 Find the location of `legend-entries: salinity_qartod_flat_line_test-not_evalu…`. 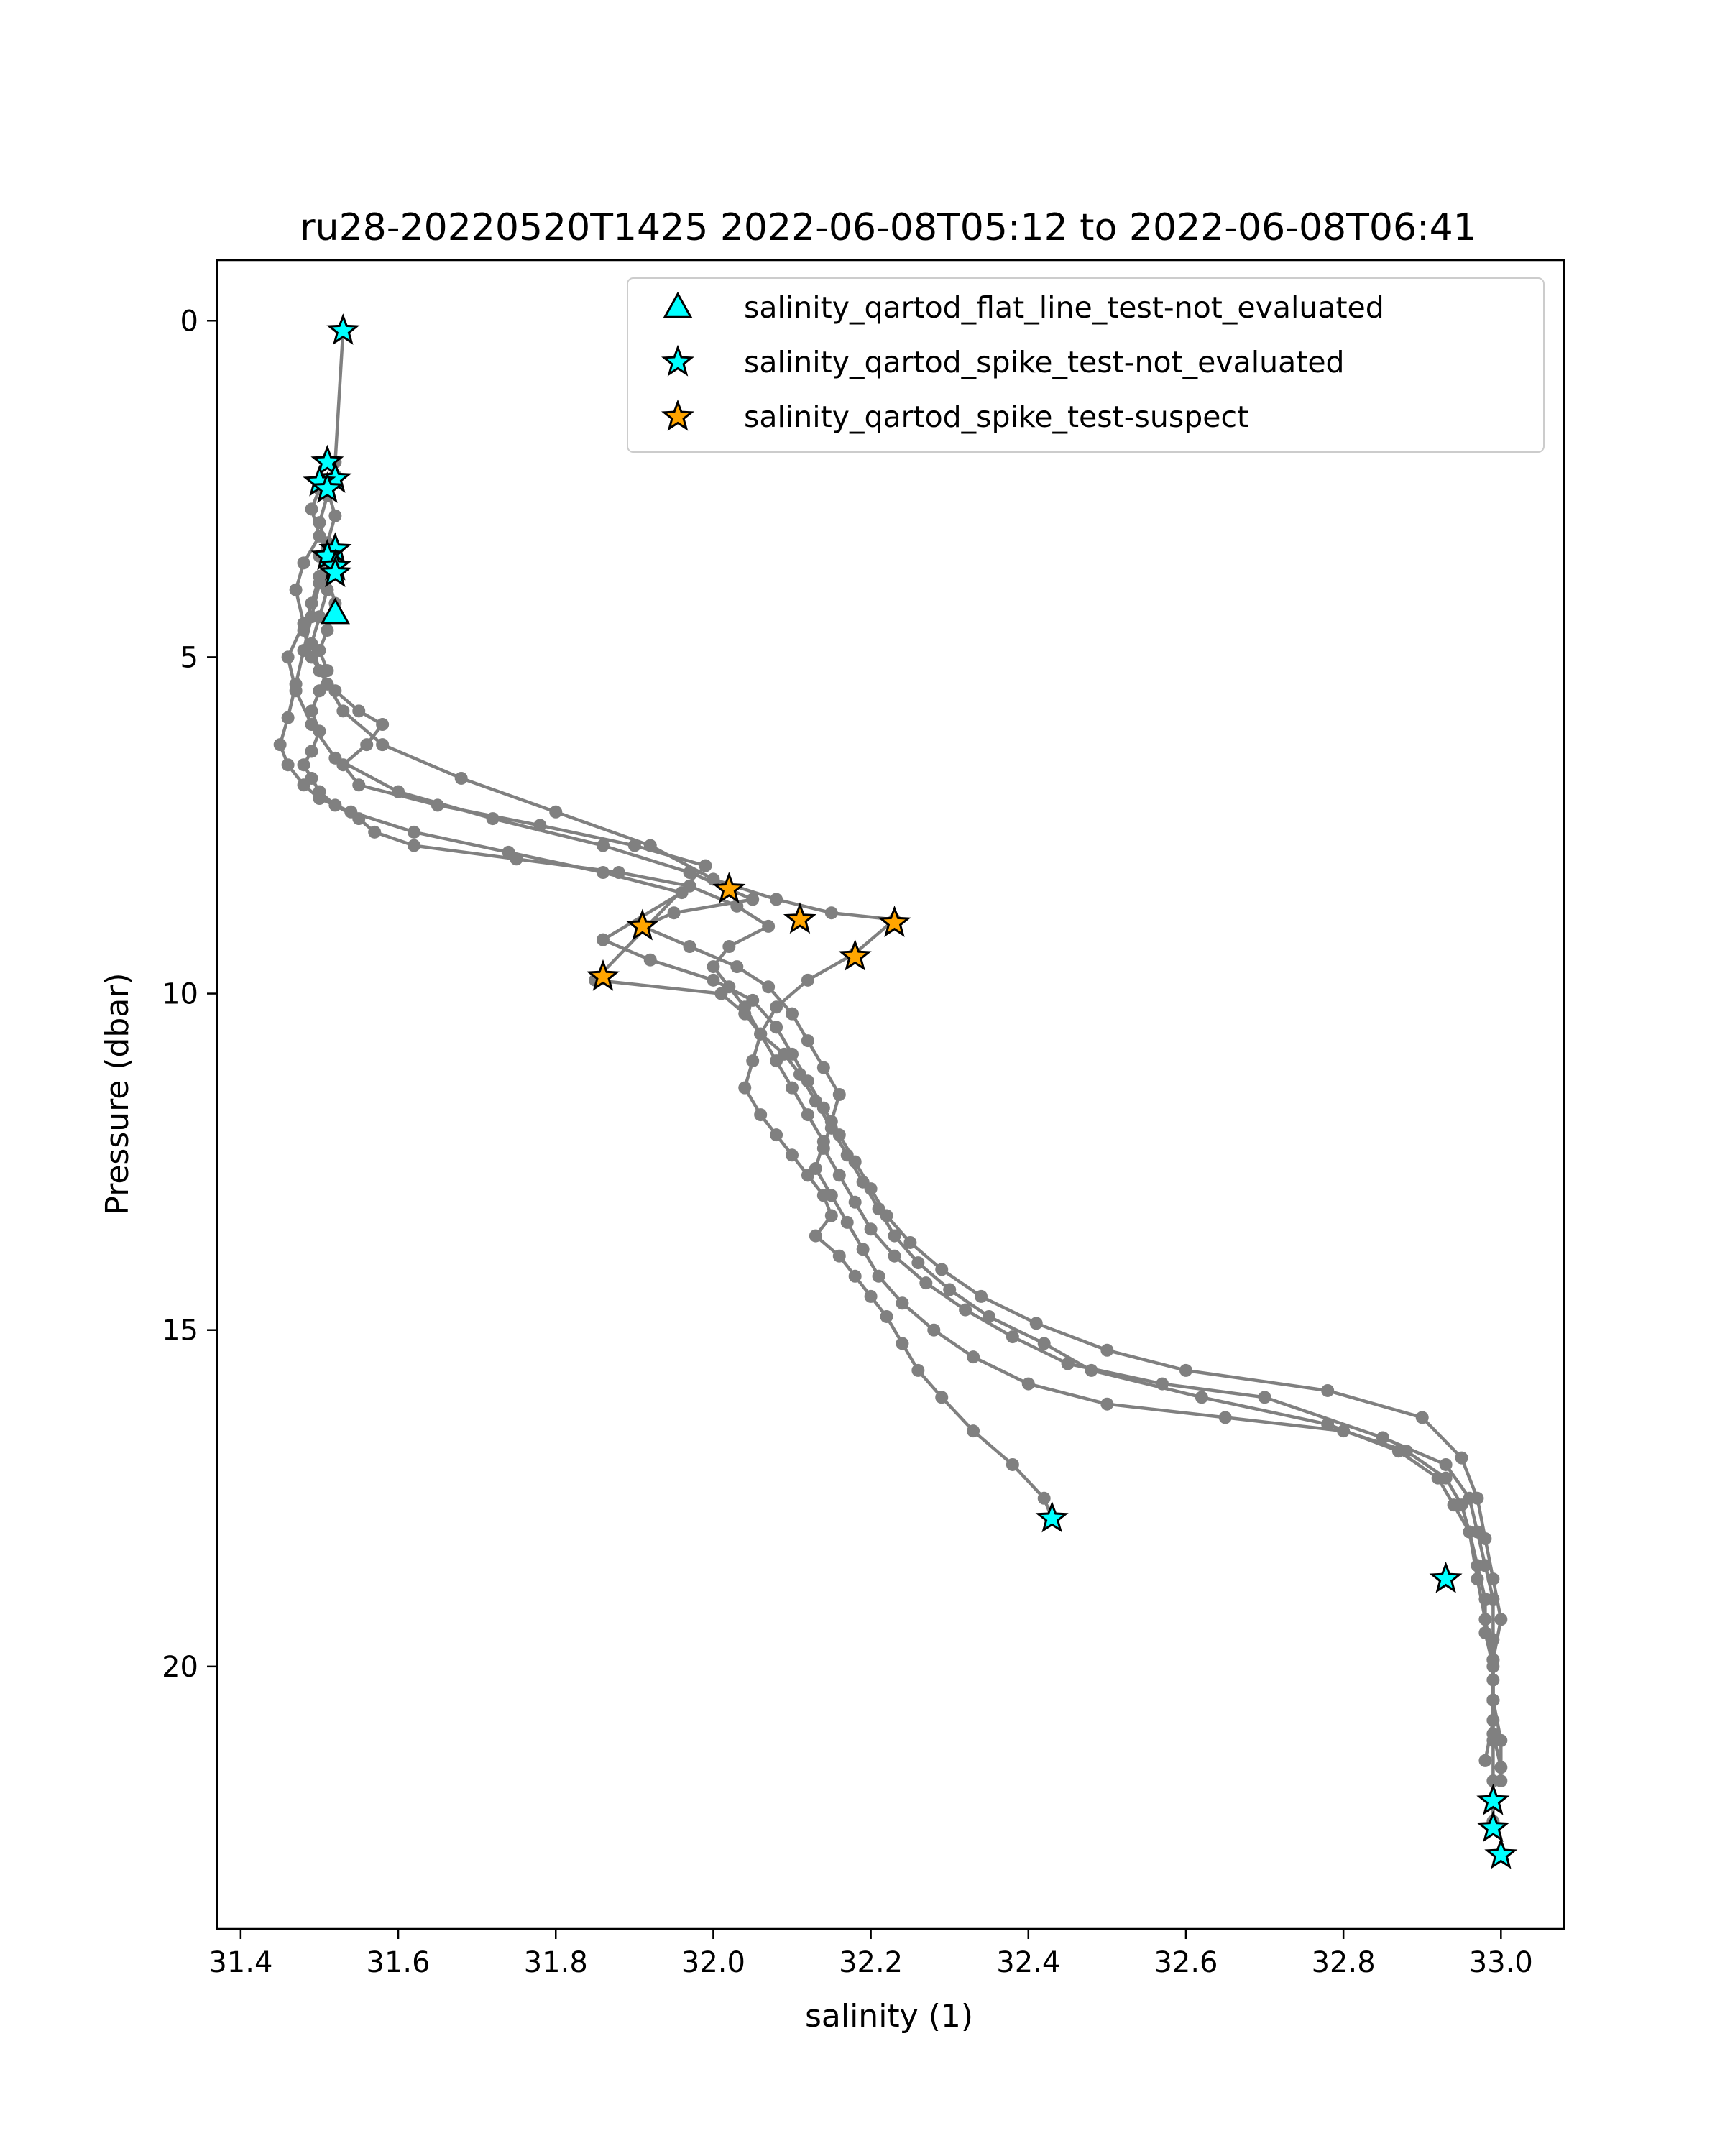

legend-entries: salinity_qartod_flat_line_test-not_evalu… is located at coordinates (1022, 362).